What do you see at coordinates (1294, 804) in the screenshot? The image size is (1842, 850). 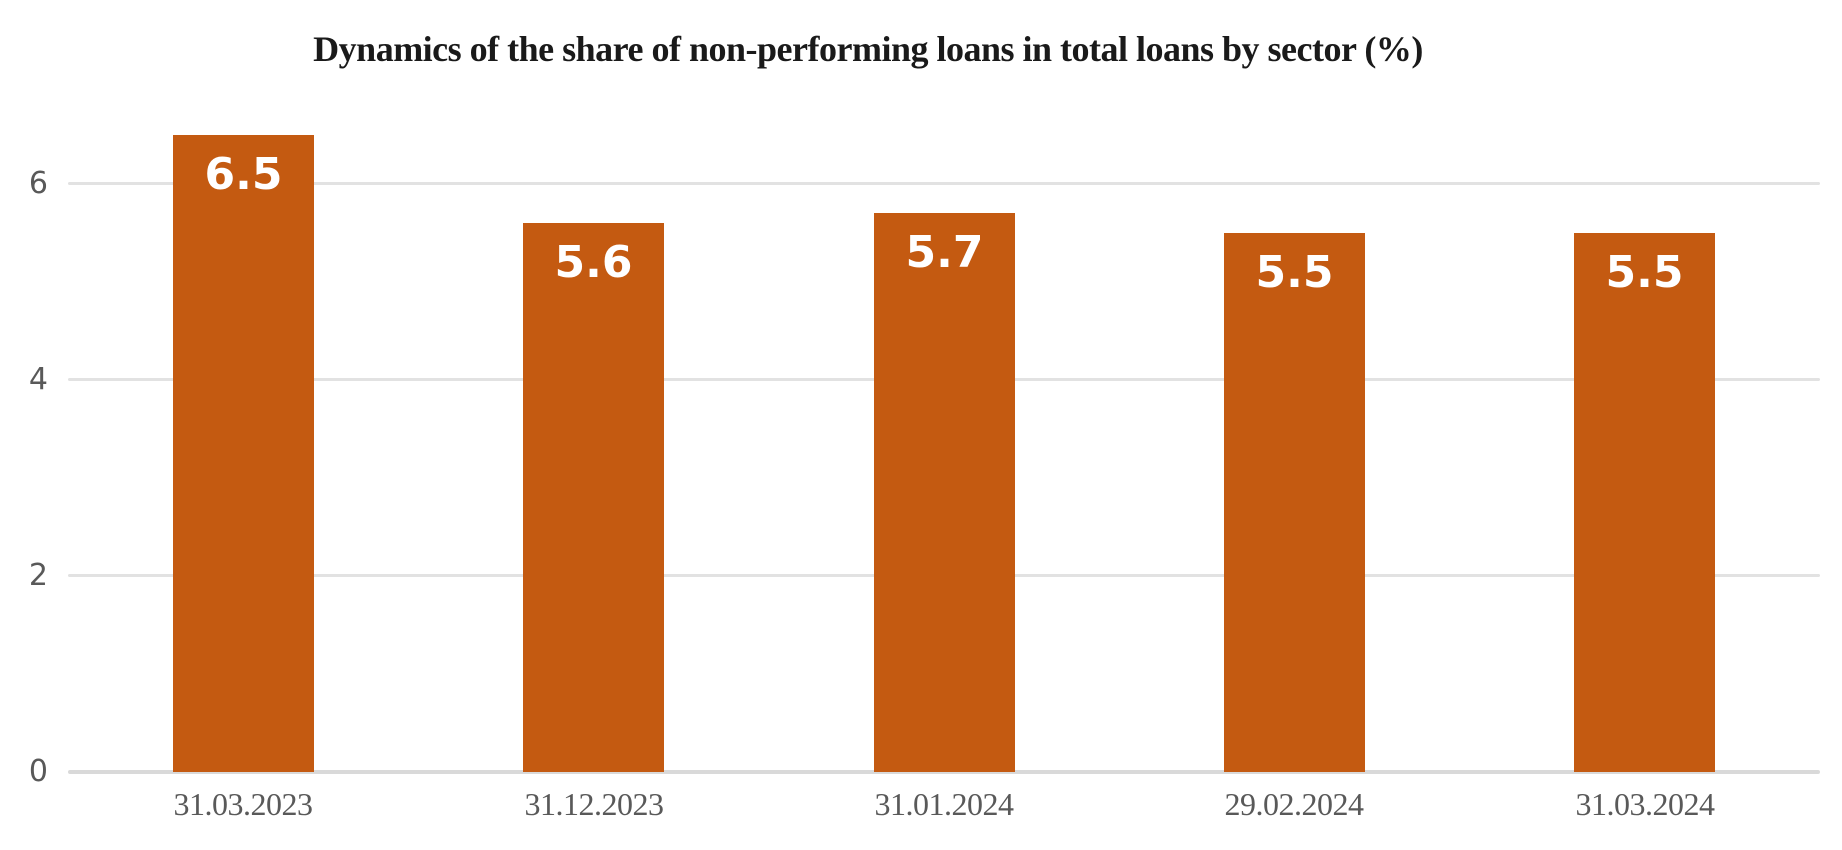 I see `x-axis-tick-label: 29.02.2024` at bounding box center [1294, 804].